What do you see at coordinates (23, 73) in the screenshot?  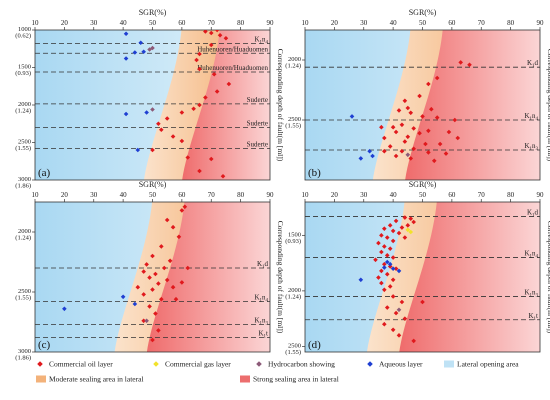 I see `y-tick-sublabel: (0.93)` at bounding box center [23, 73].